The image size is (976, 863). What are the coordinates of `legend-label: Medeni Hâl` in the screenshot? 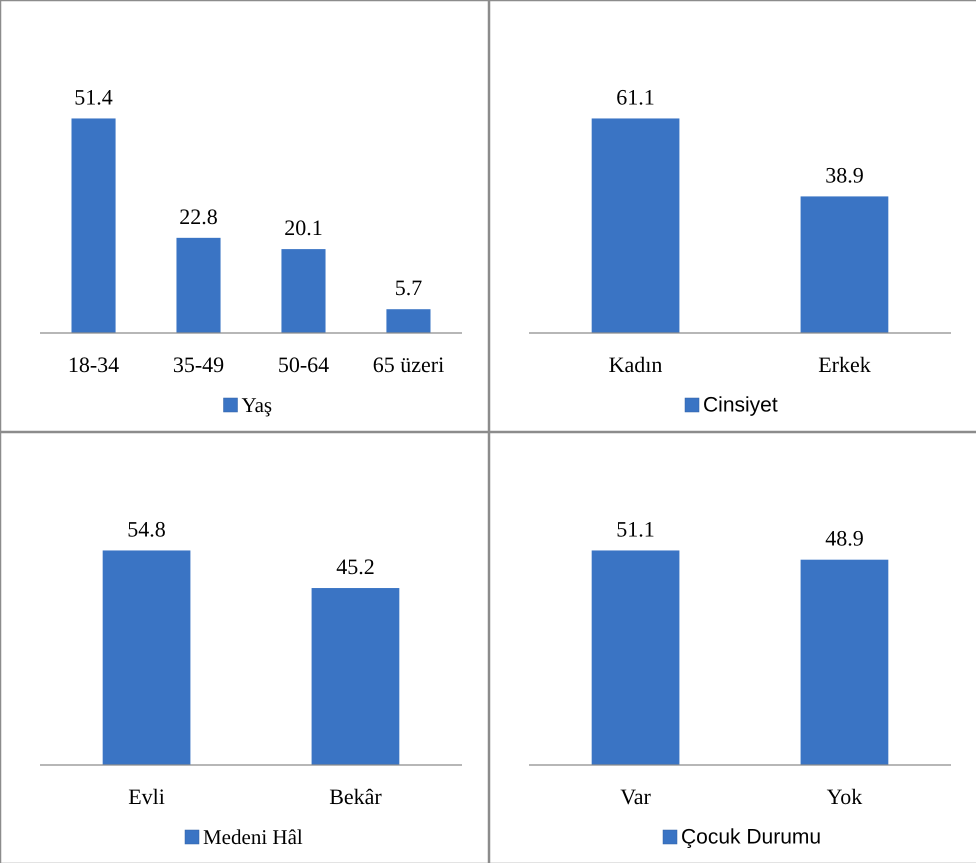 It's located at (253, 837).